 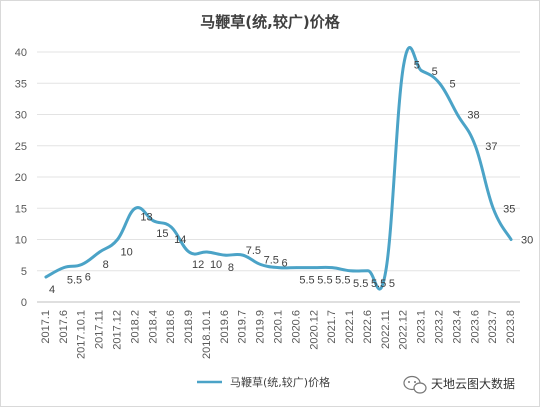 What do you see at coordinates (46, 327) in the screenshot?
I see `x-tick-label: 2017.1` at bounding box center [46, 327].